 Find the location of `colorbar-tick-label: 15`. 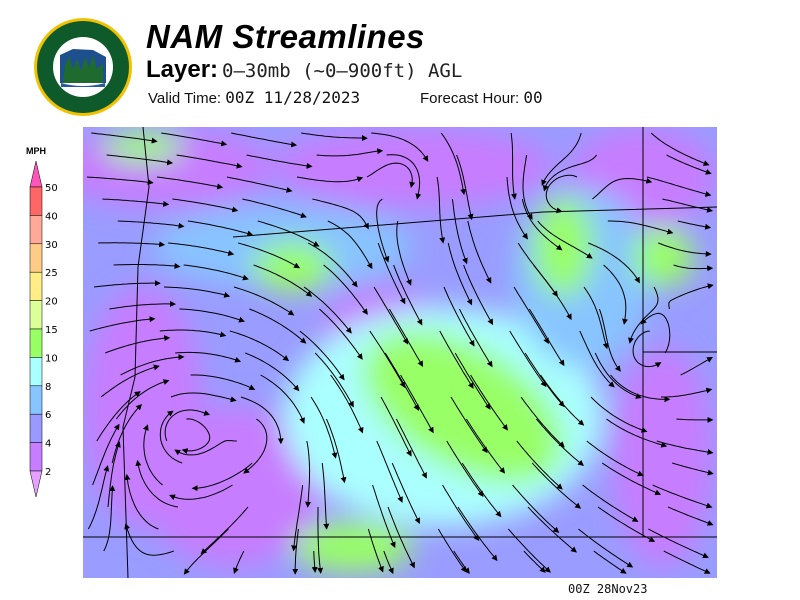

colorbar-tick-label: 15 is located at coordinates (51, 330).